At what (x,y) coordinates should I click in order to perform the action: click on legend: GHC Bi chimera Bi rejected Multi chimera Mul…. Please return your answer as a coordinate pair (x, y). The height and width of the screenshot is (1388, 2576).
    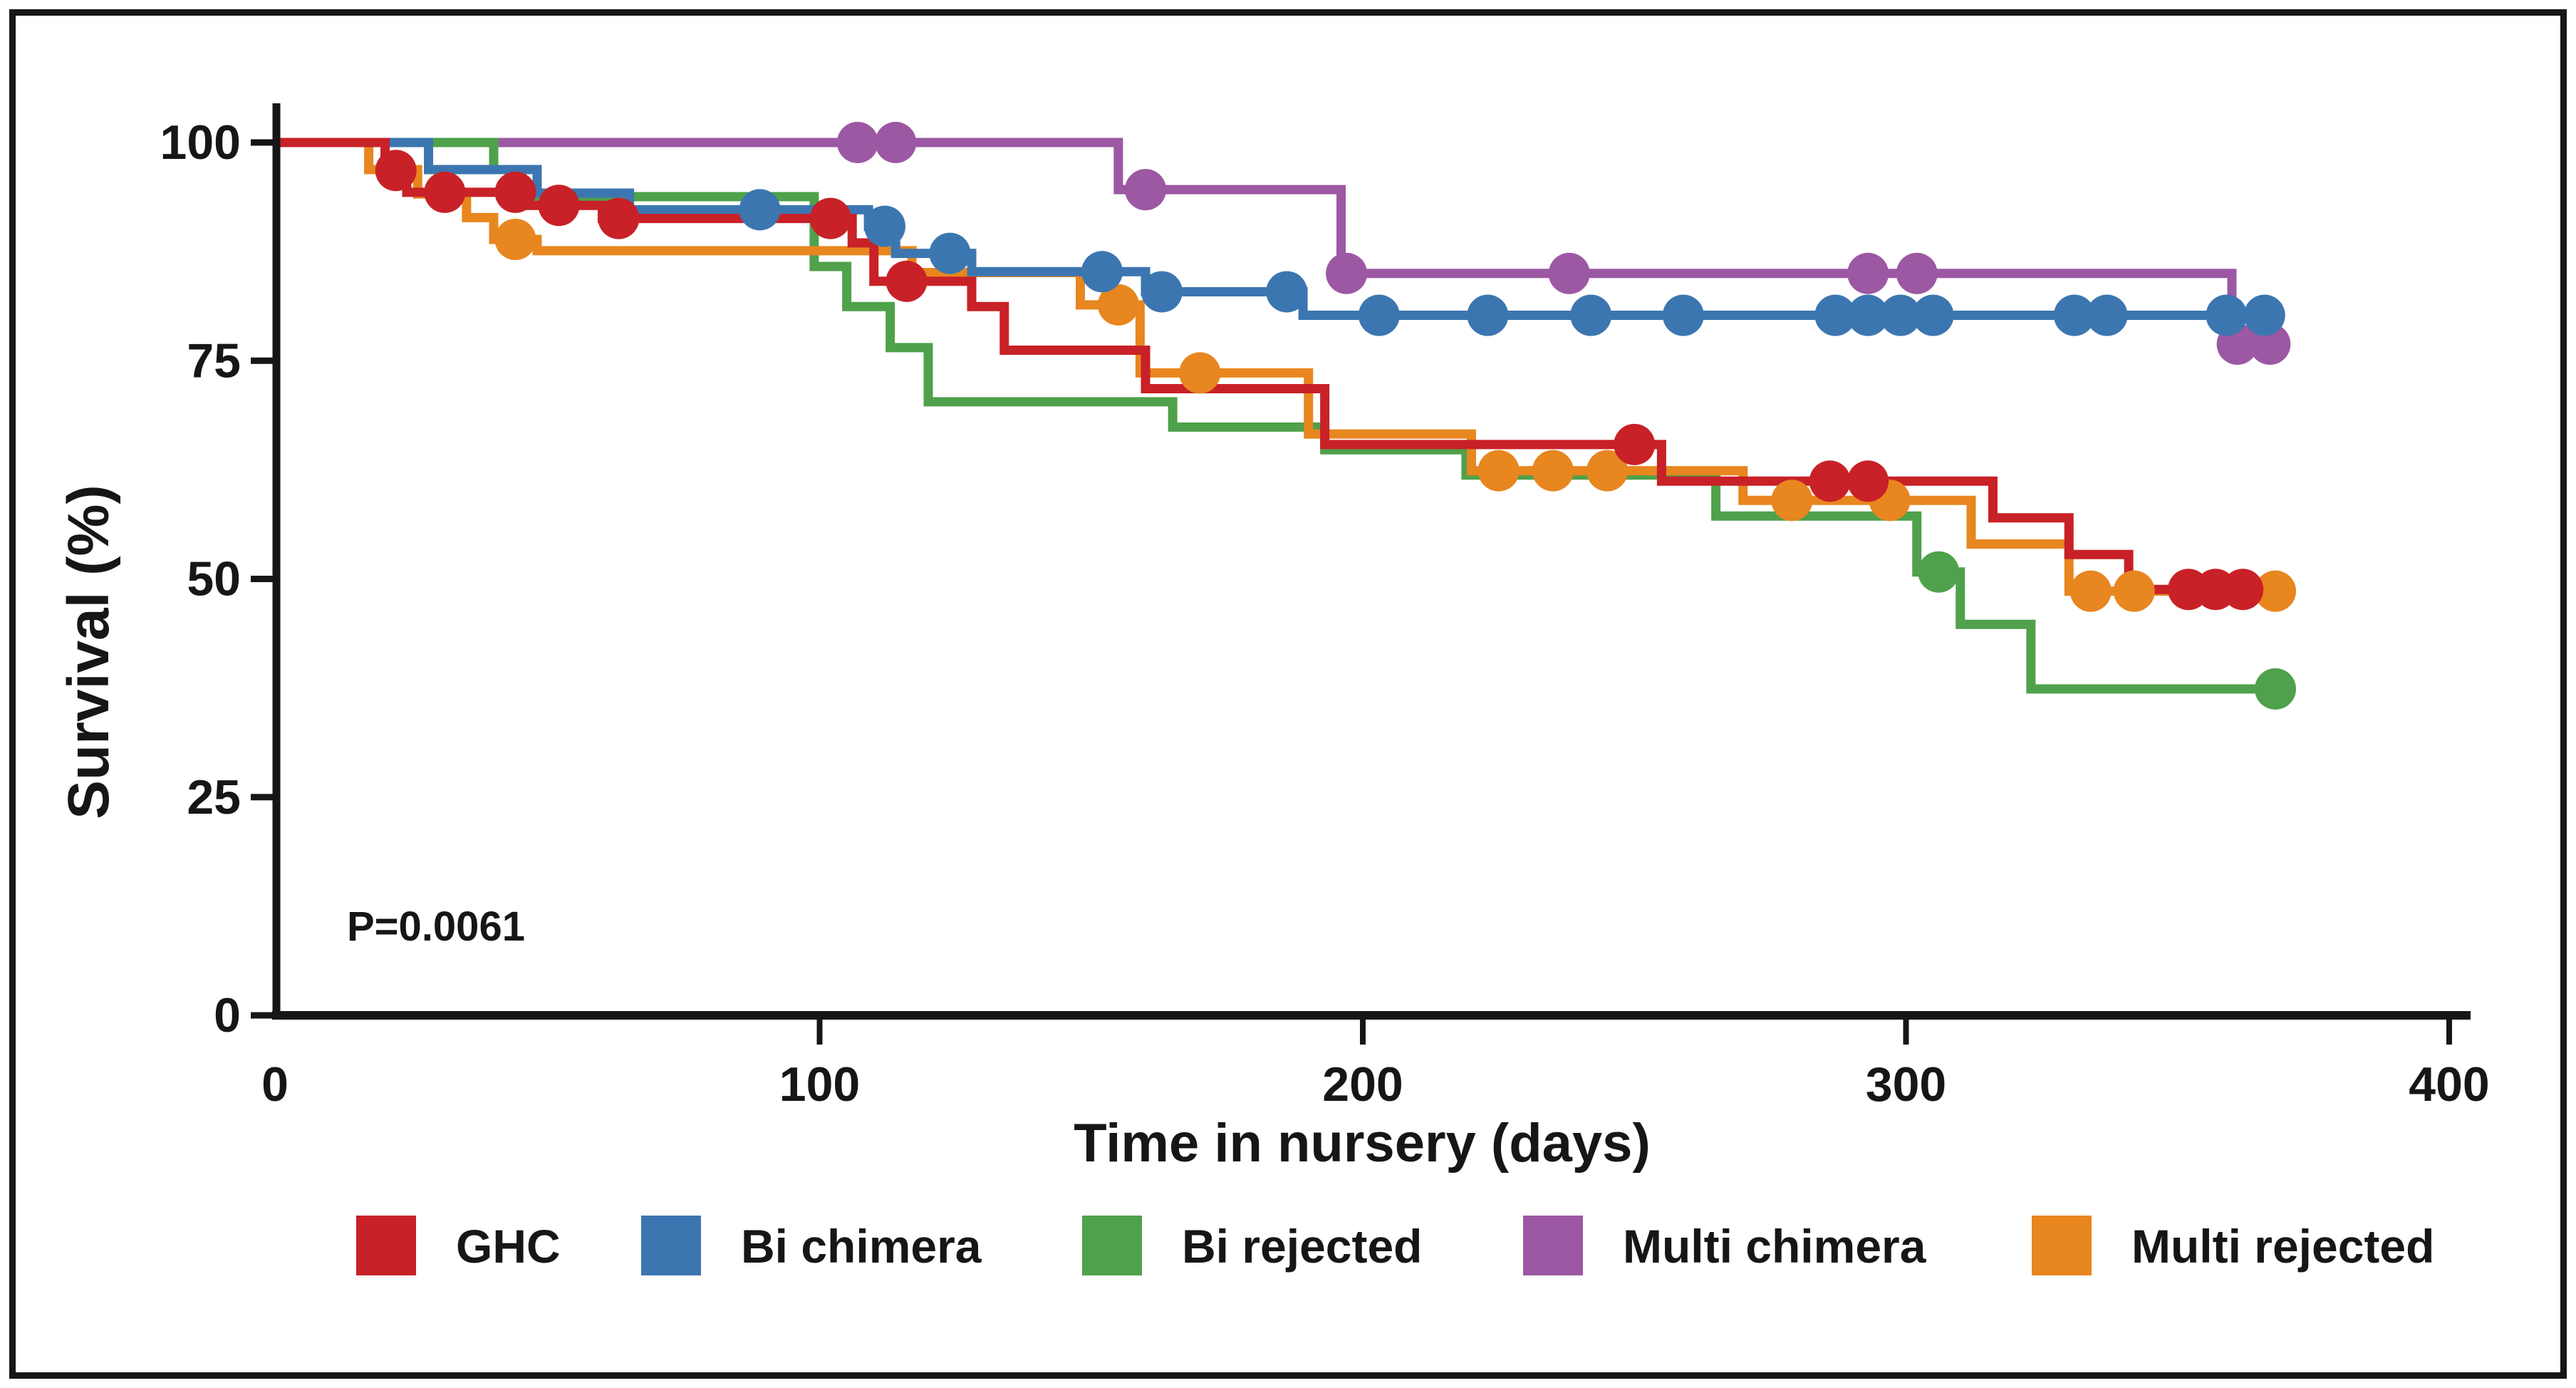
    Looking at the image, I should click on (1395, 1245).